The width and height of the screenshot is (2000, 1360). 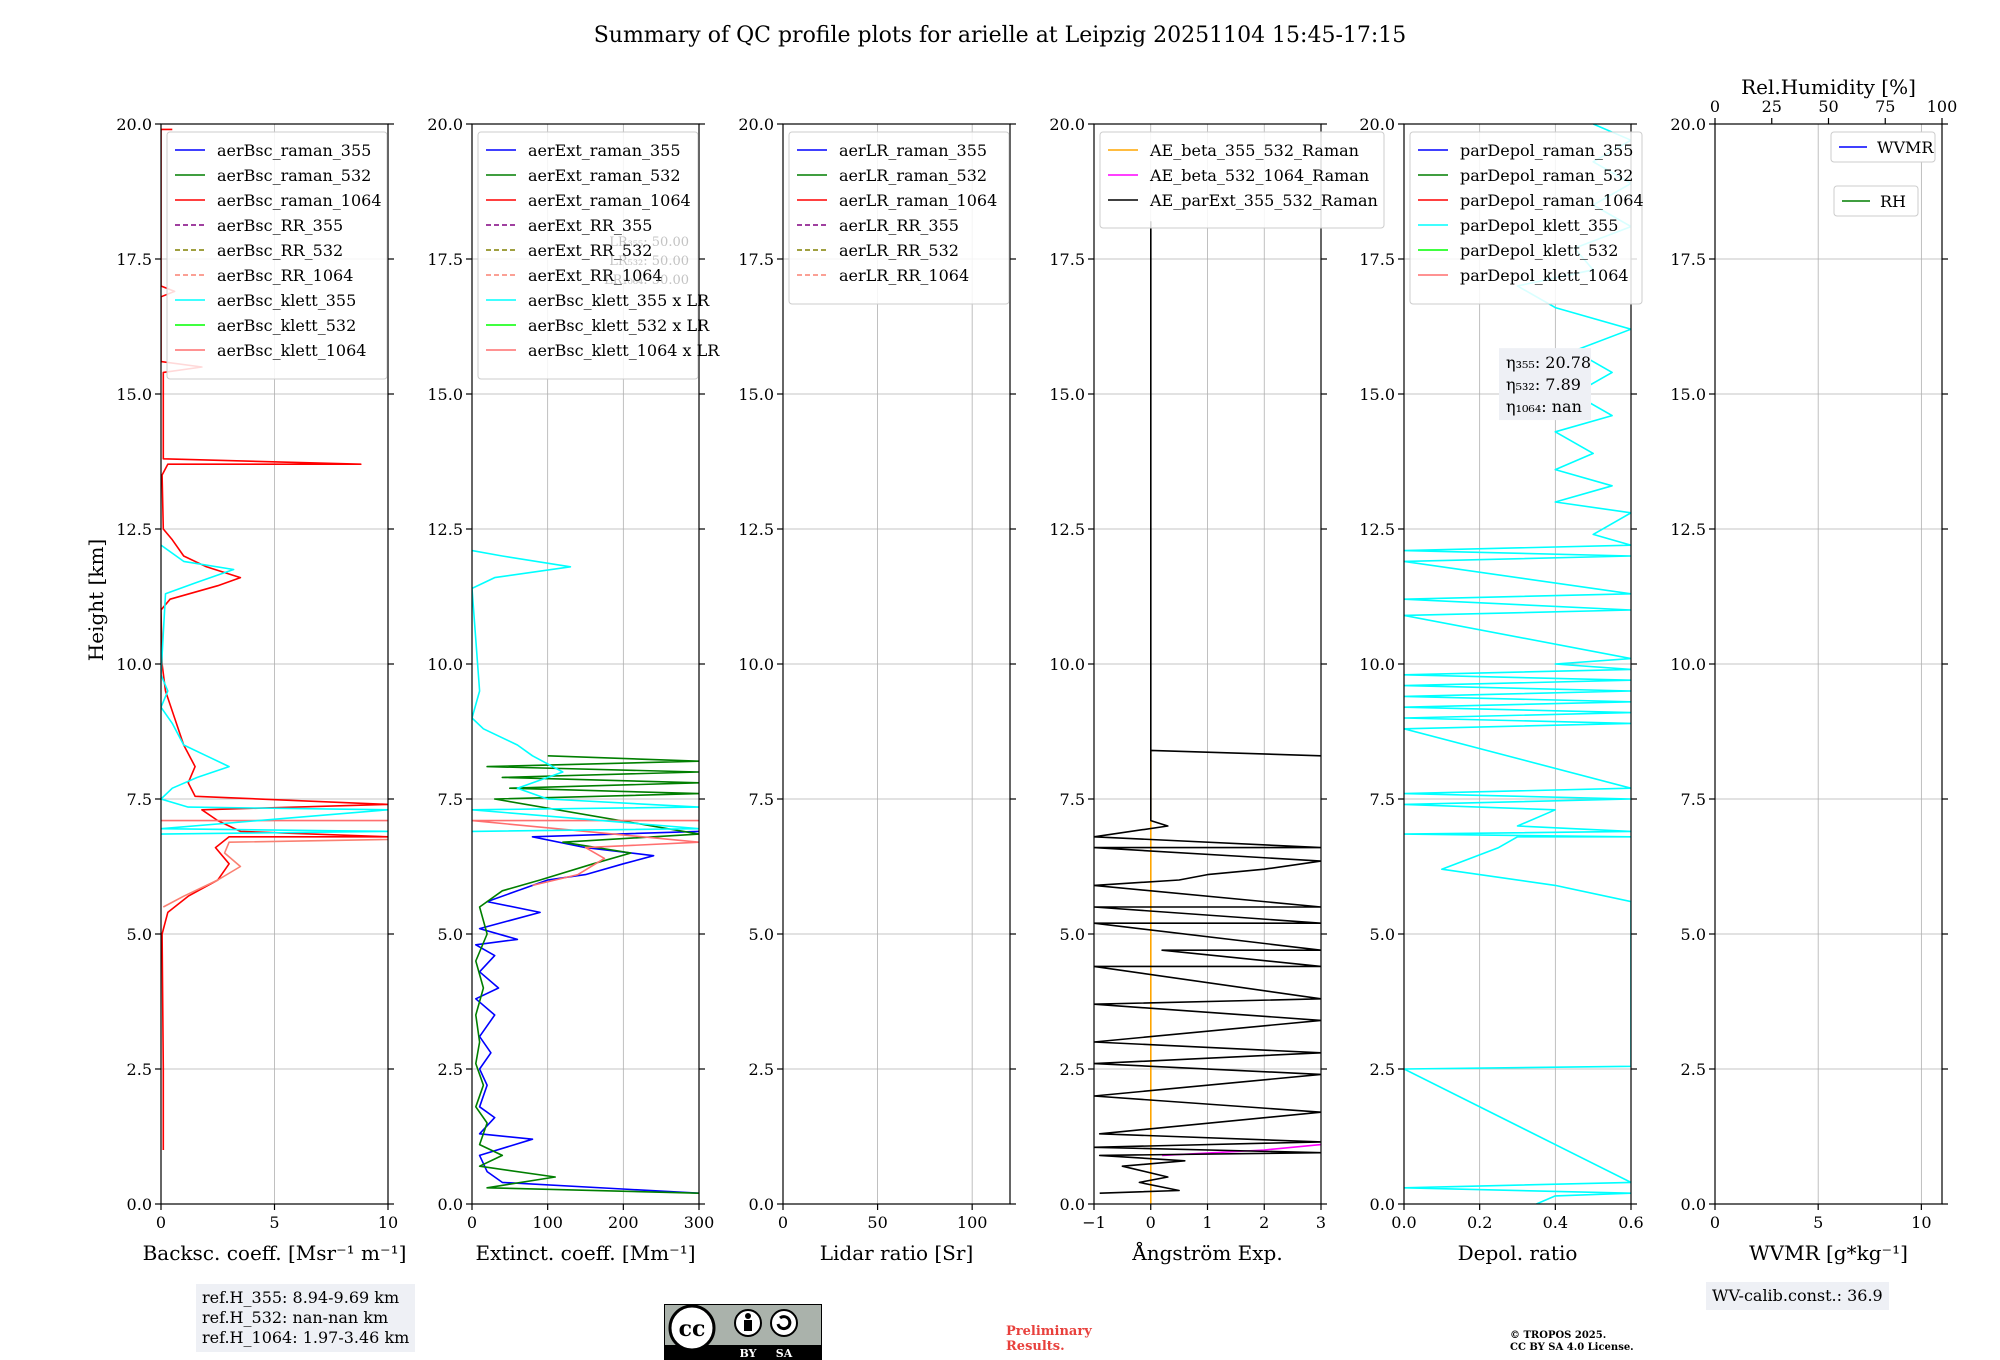 I want to click on series-line-aerBsc_klett_355 x LR, so click(x=585, y=691).